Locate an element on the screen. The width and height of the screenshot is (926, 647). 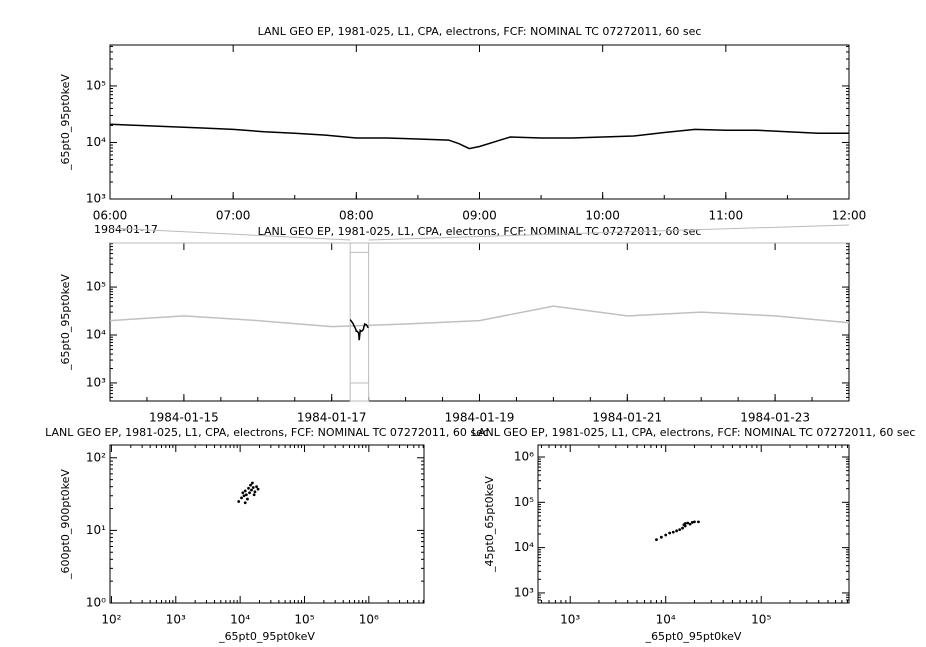
x-tick-label: 10:00 is located at coordinates (602, 216).